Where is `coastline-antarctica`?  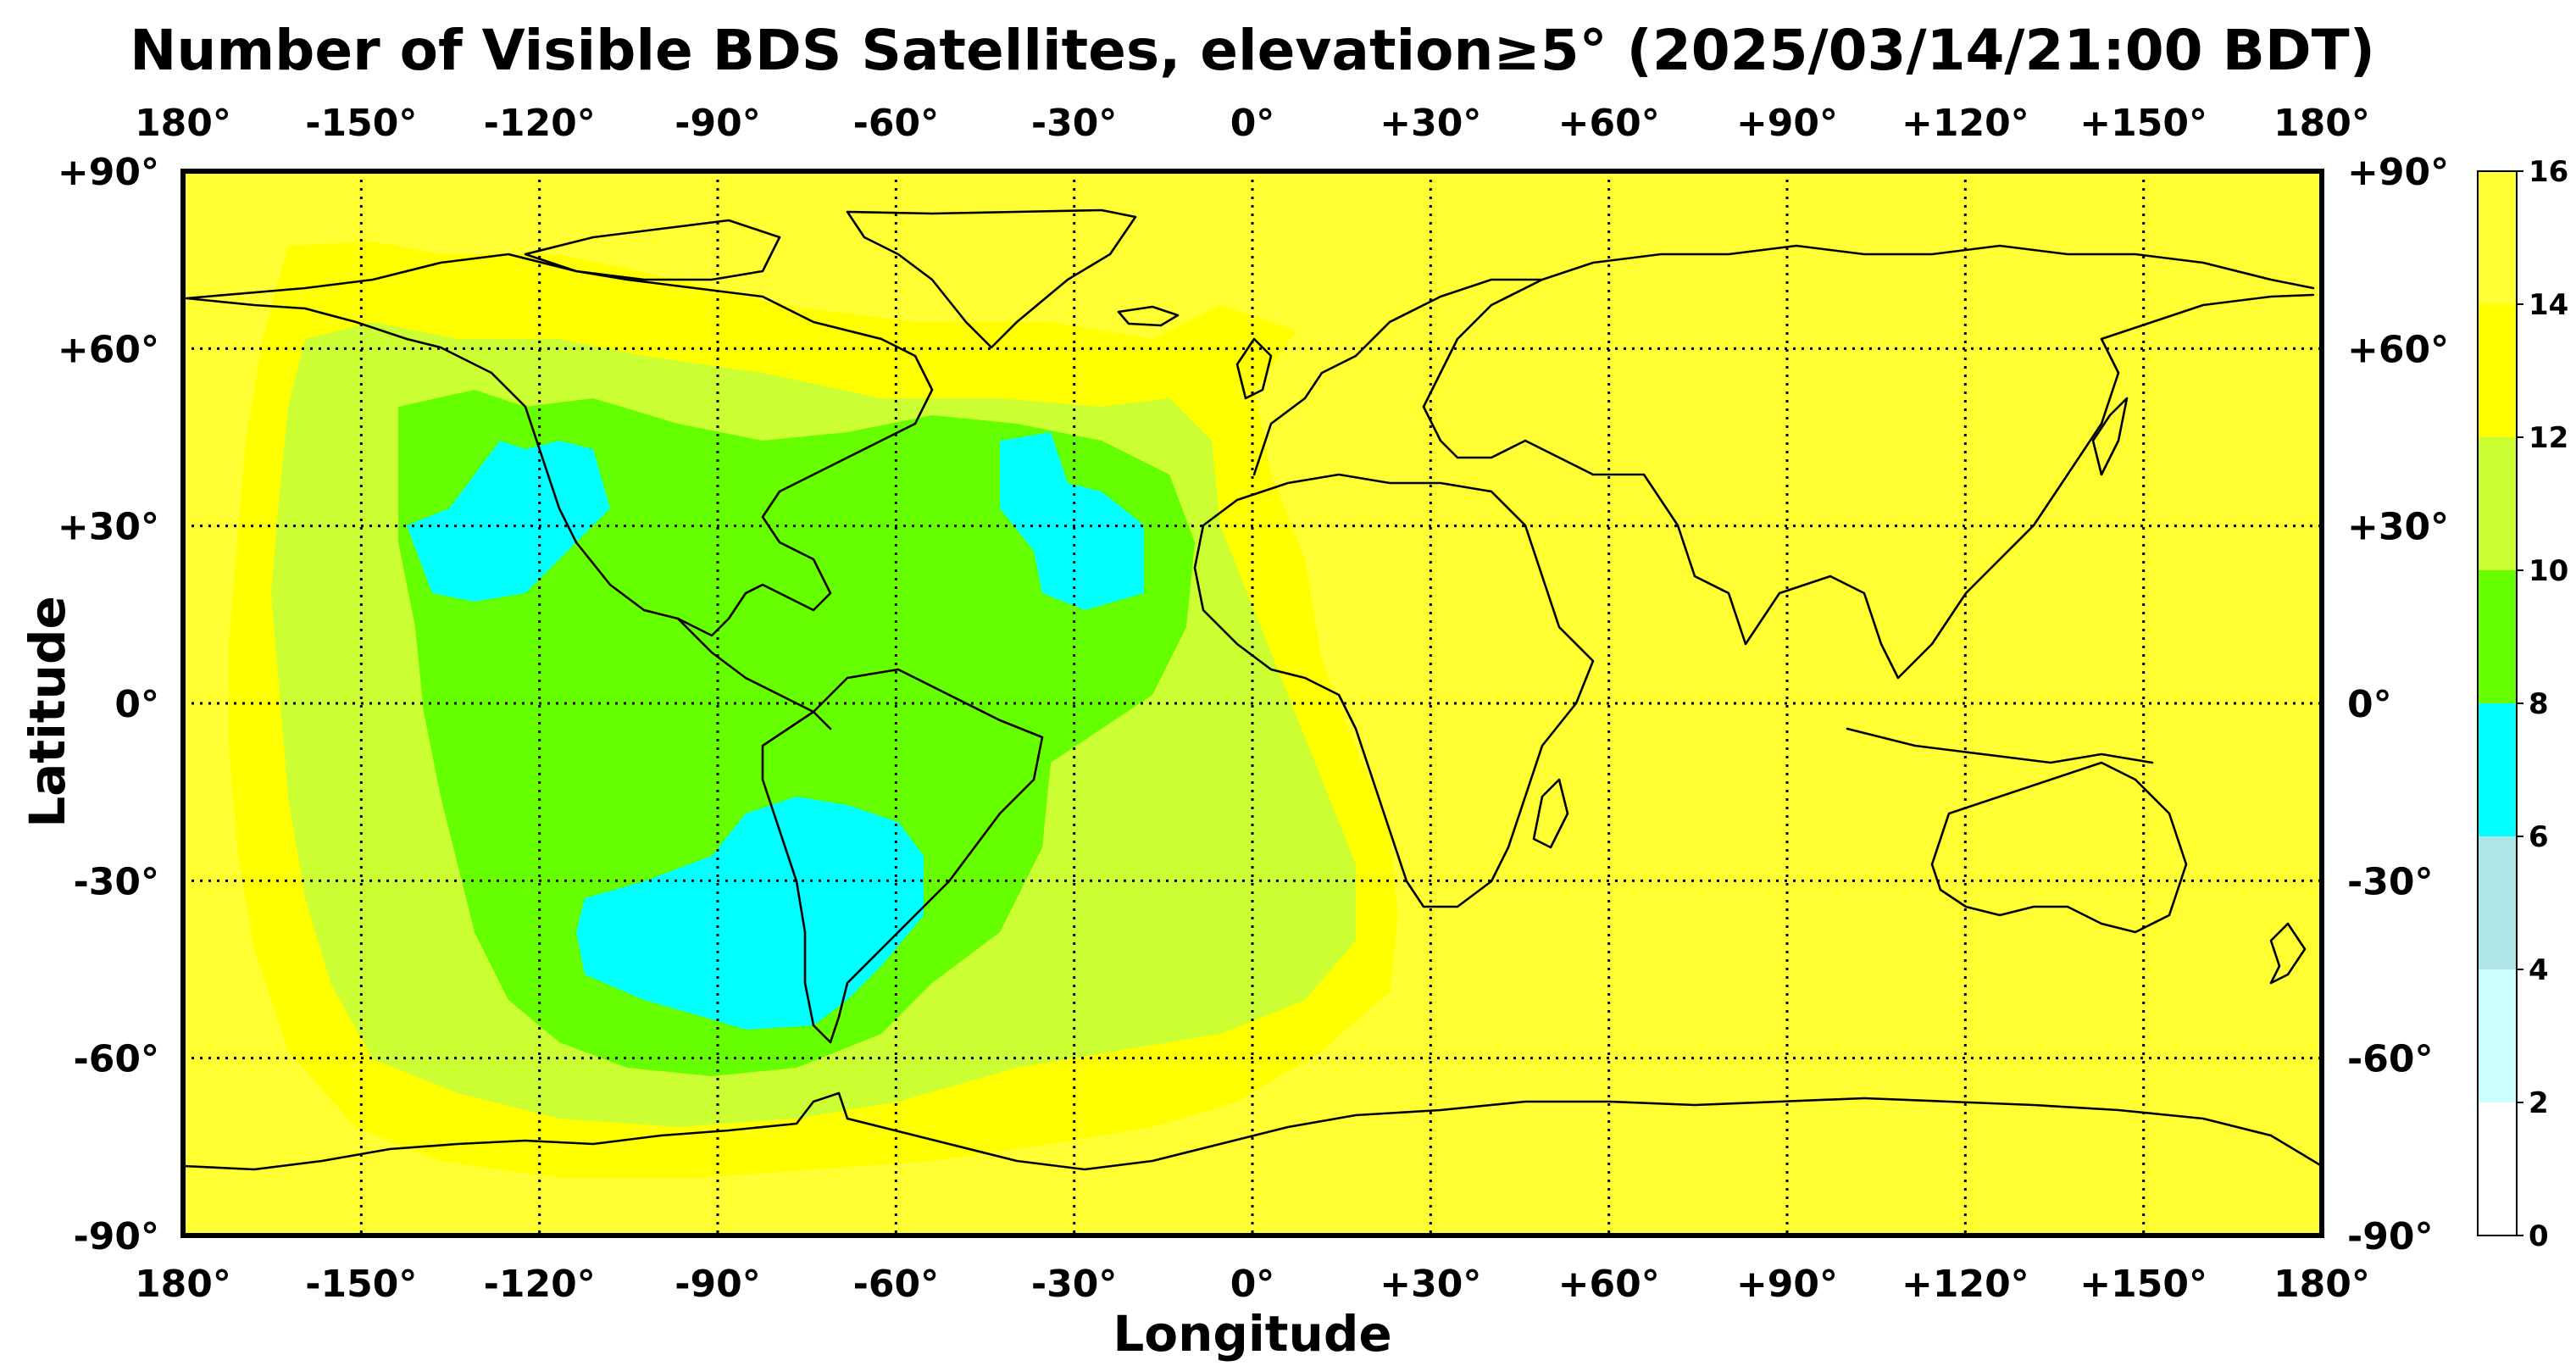
coastline-antarctica is located at coordinates (1252, 1131).